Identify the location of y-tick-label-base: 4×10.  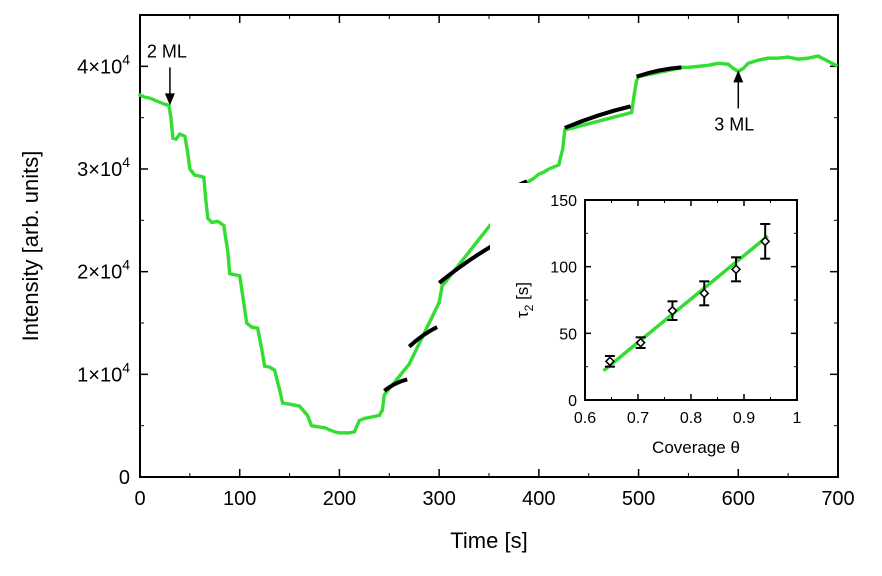
(99, 67).